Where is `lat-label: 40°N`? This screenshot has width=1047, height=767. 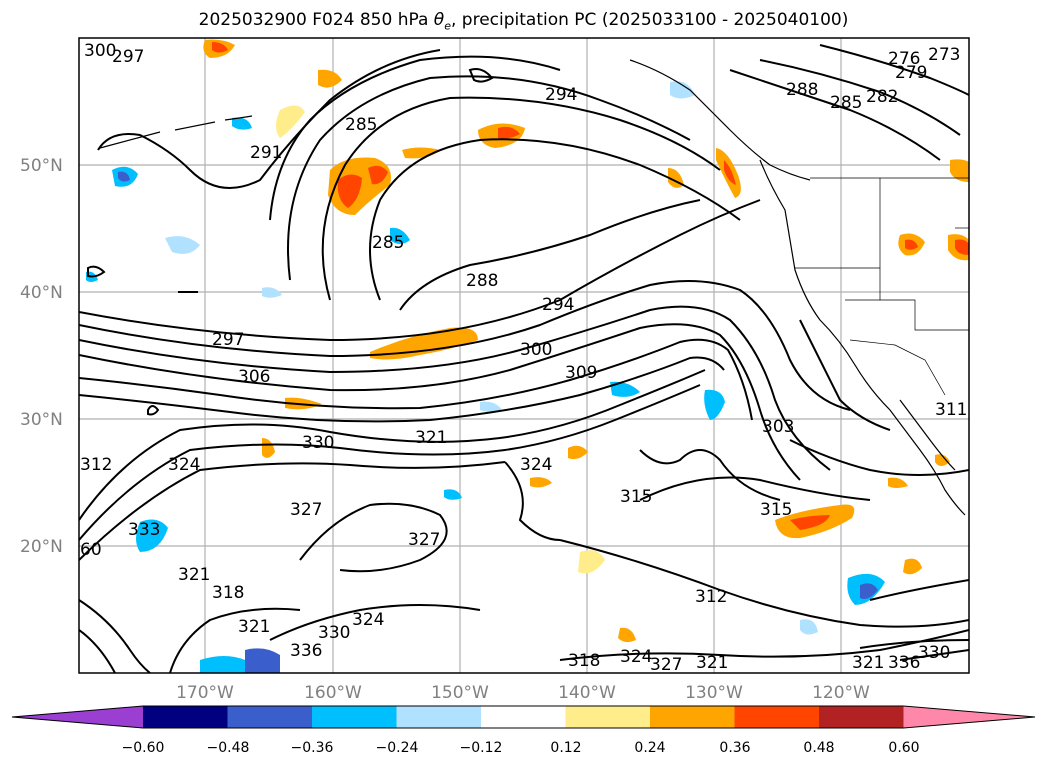 lat-label: 40°N is located at coordinates (41, 293).